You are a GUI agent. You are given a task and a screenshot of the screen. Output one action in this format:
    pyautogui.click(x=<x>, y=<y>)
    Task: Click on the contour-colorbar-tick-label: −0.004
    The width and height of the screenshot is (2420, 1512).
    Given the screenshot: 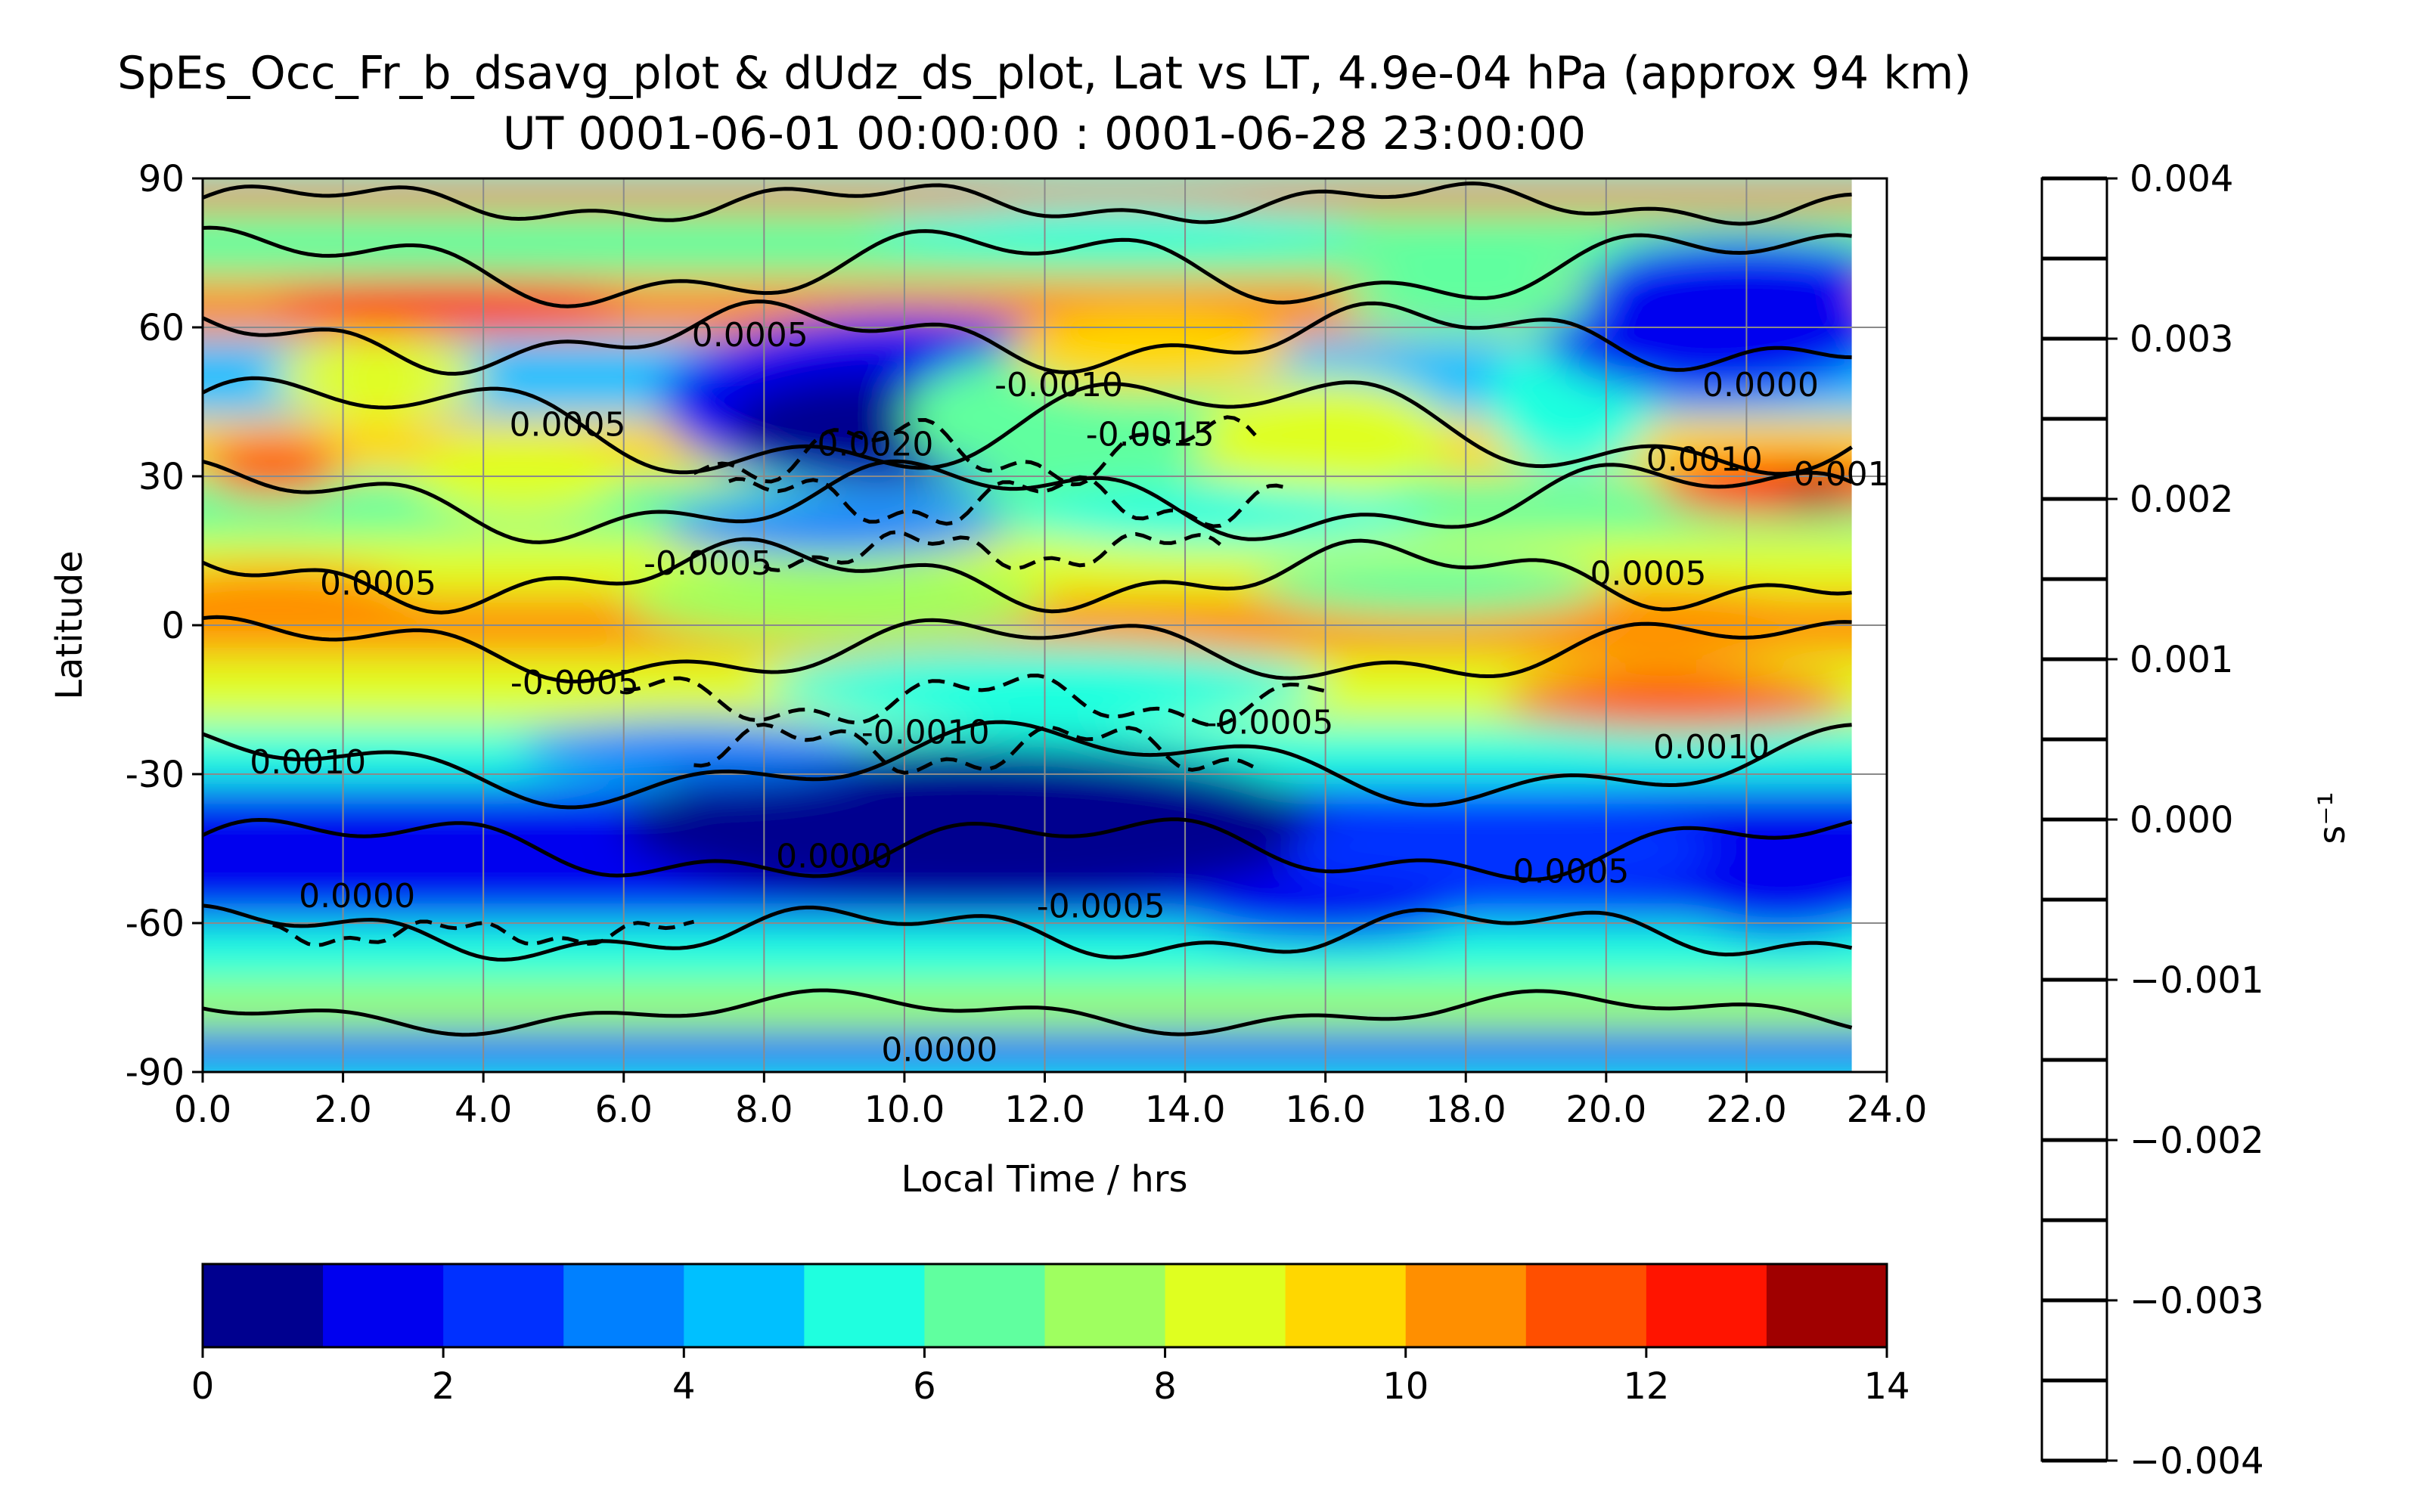 What is the action you would take?
    pyautogui.click(x=2197, y=1461)
    